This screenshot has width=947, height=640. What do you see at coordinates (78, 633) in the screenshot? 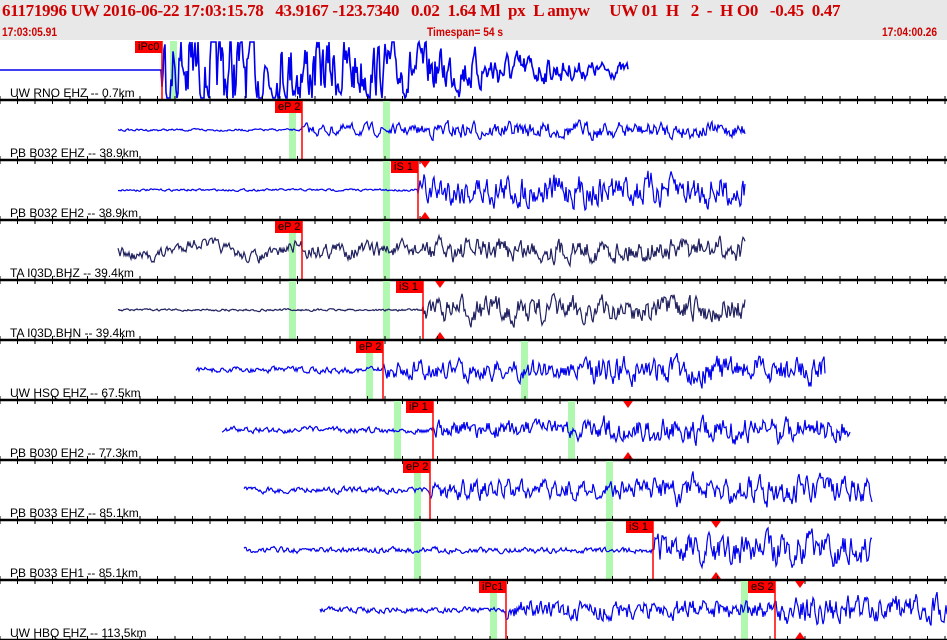
I see `channel-label: UW HBQ EHZ -- 113.5km` at bounding box center [78, 633].